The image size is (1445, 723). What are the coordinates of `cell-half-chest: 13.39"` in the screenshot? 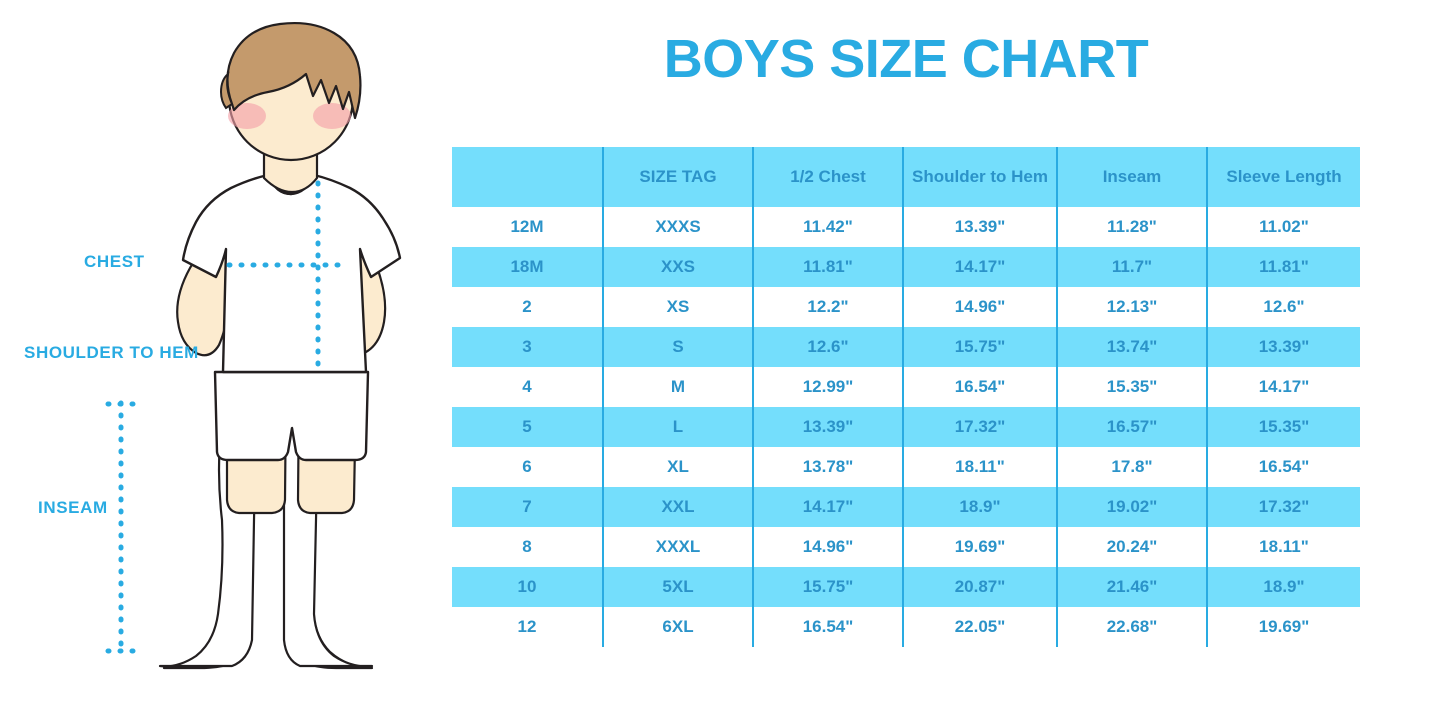 It's located at (827, 427).